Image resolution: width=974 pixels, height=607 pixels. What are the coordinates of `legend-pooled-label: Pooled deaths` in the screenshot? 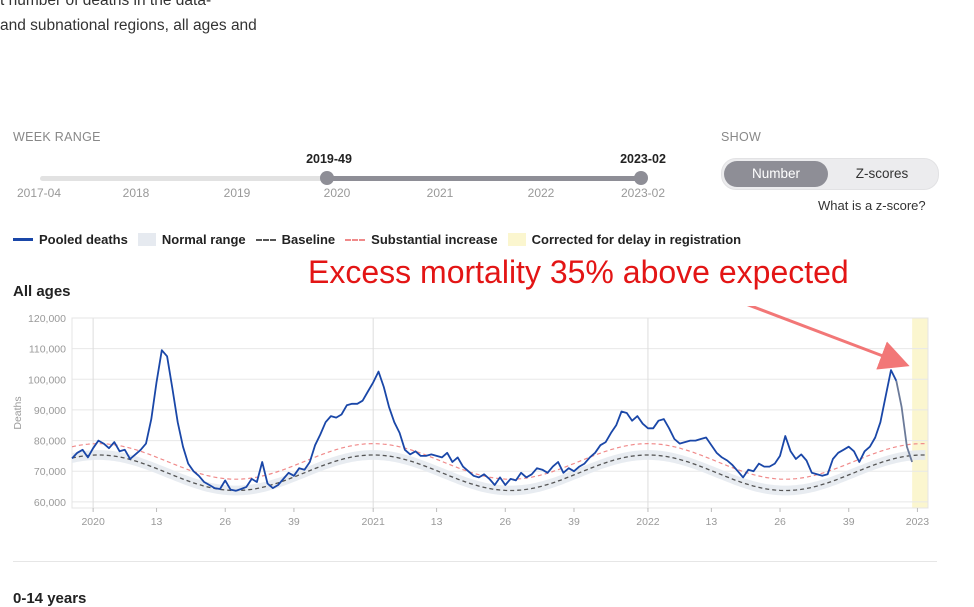 It's located at (83, 239).